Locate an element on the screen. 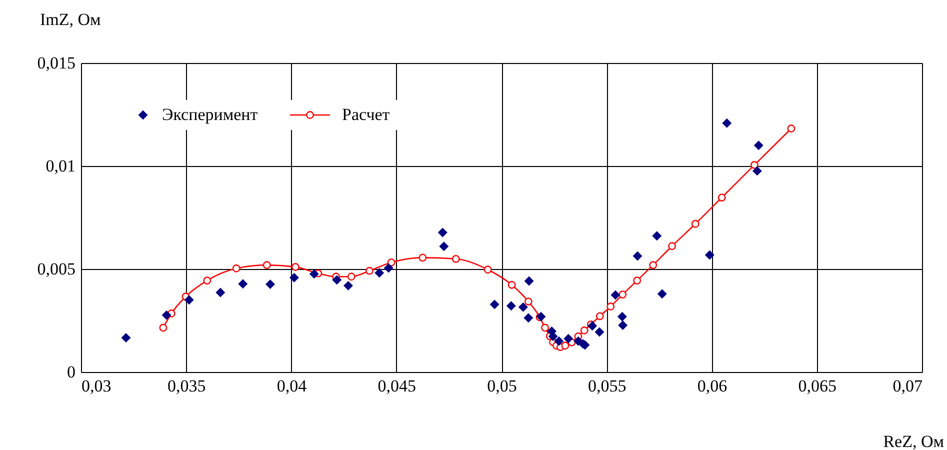  x-tick-label: 0,06 is located at coordinates (712, 386).